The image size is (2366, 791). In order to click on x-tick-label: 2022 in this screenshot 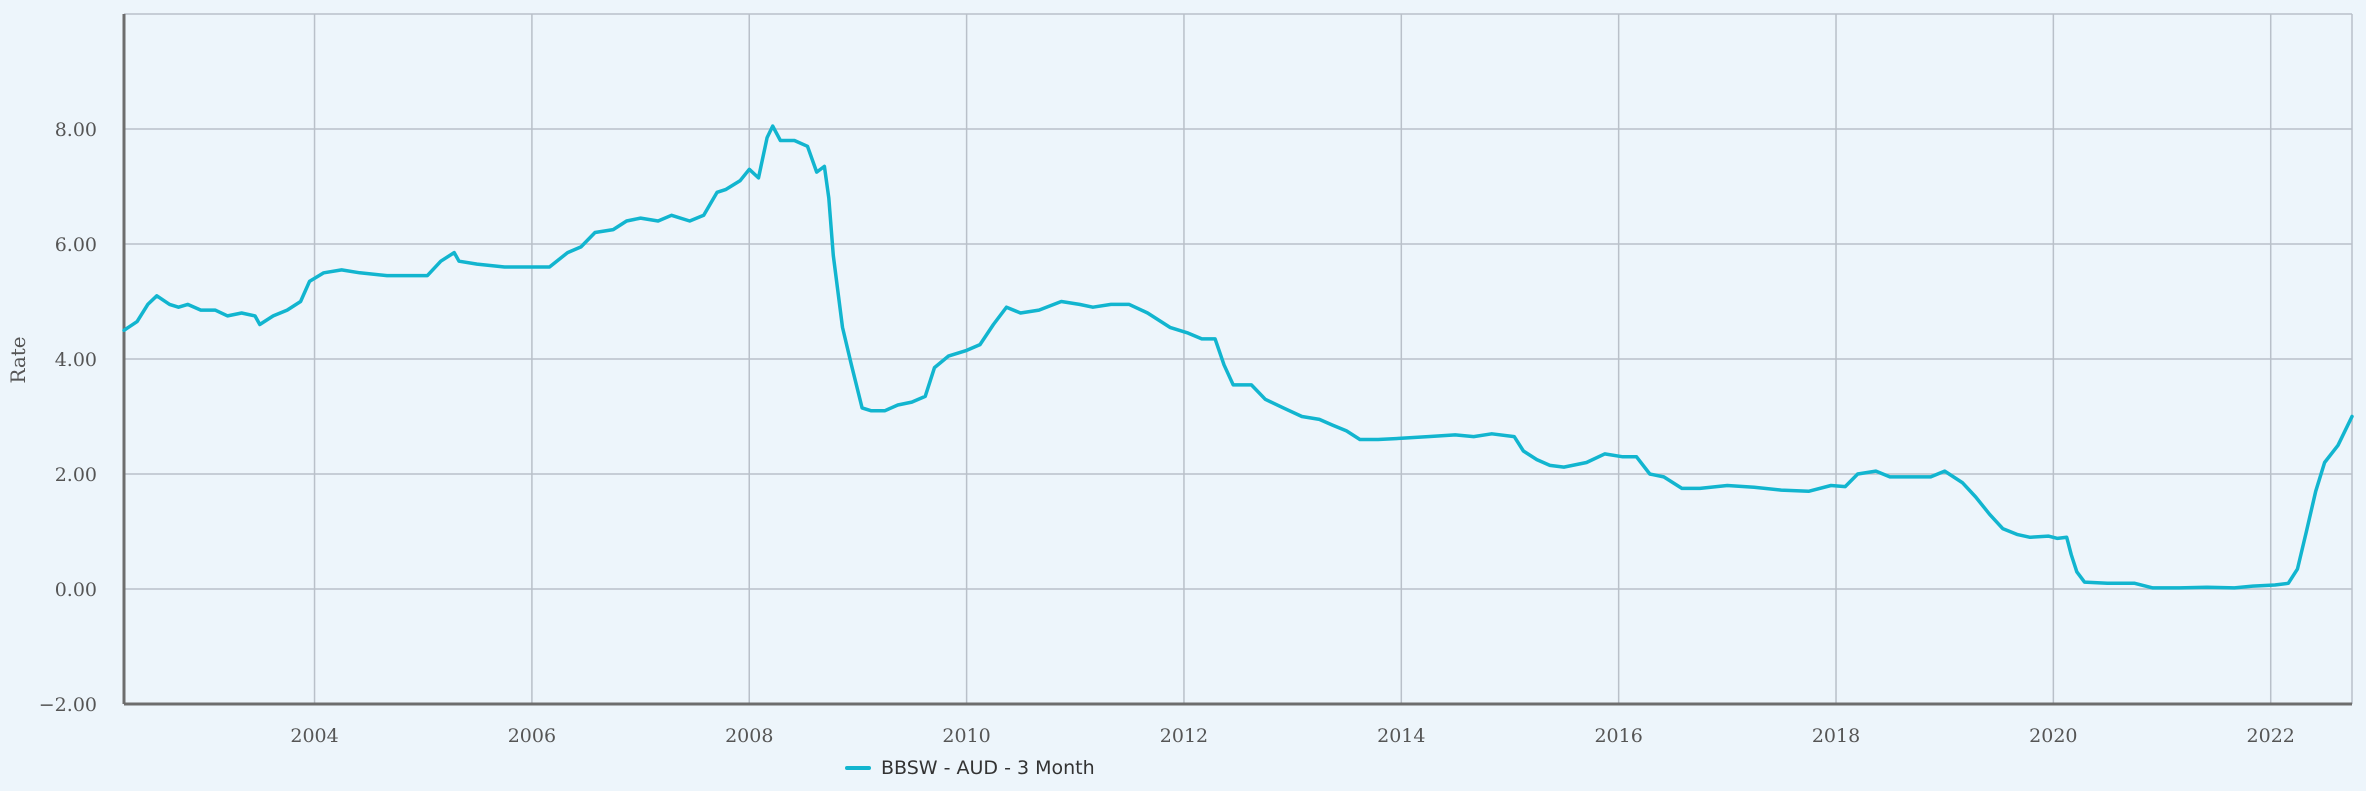, I will do `click(2271, 736)`.